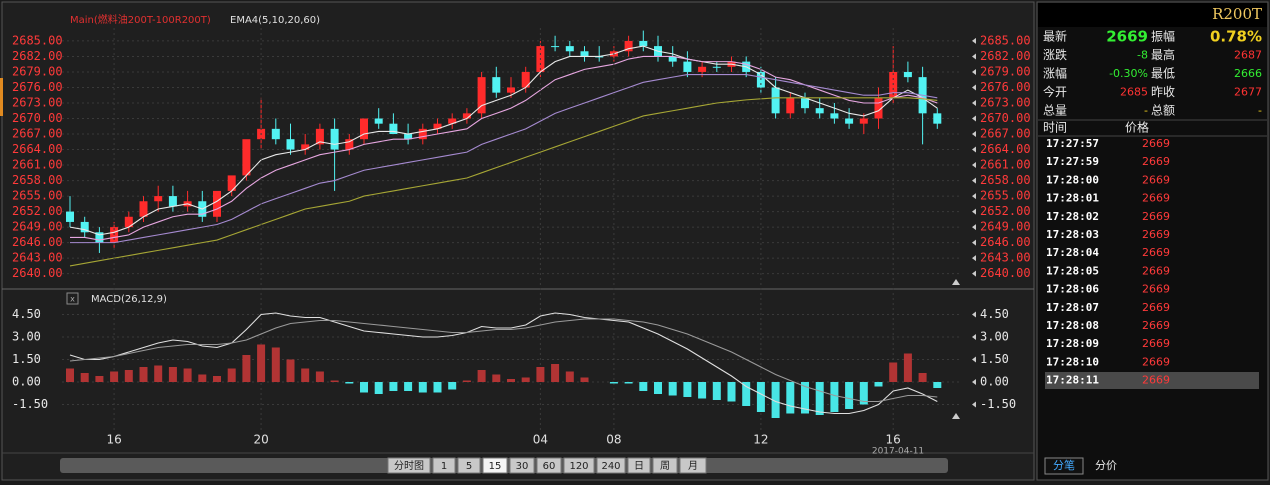 Image resolution: width=1270 pixels, height=485 pixels. Describe the element at coordinates (1055, 111) in the screenshot. I see `quote-label: 总量` at that location.